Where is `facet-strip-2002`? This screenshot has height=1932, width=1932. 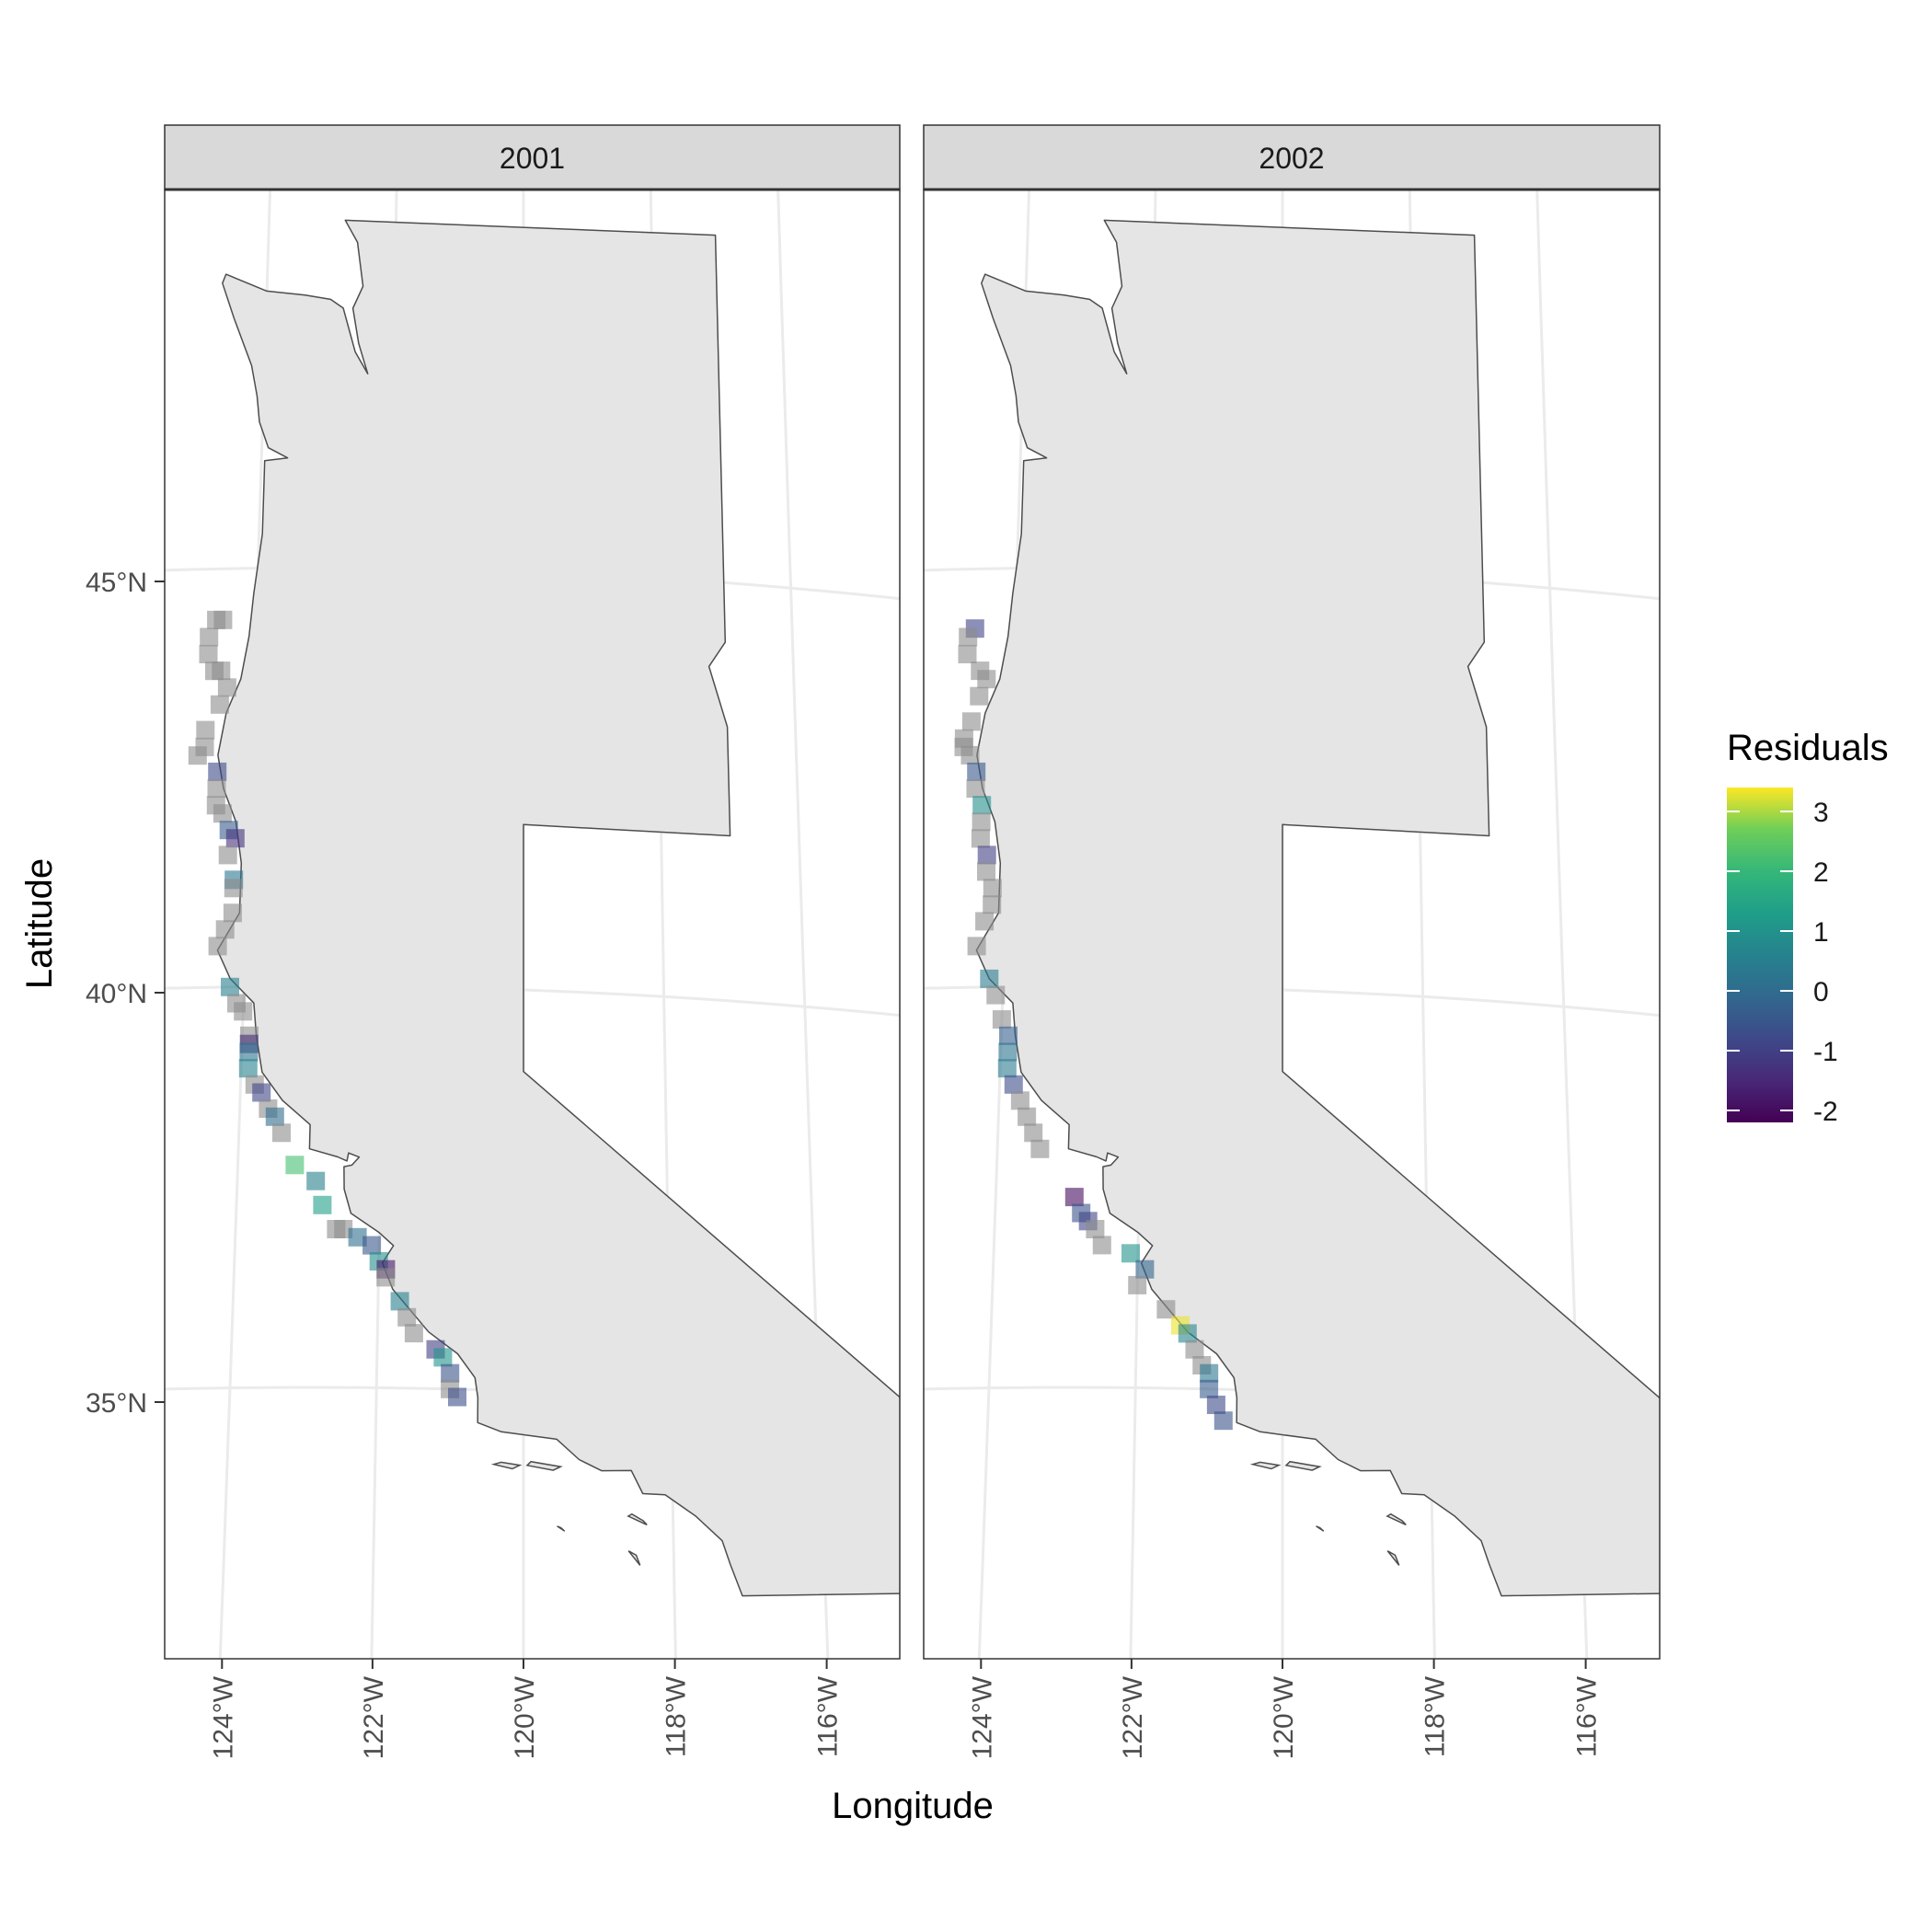 facet-strip-2002 is located at coordinates (1292, 157).